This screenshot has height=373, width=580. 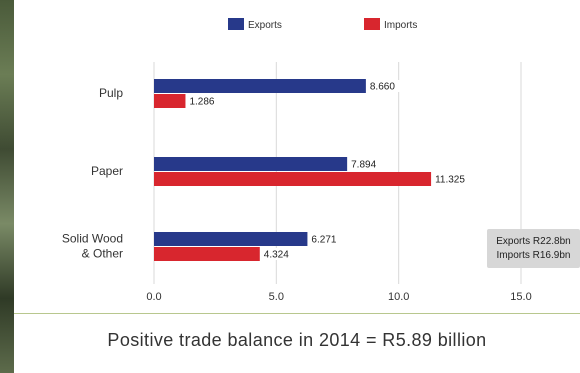 What do you see at coordinates (276, 255) in the screenshot?
I see `value-label: 4.324` at bounding box center [276, 255].